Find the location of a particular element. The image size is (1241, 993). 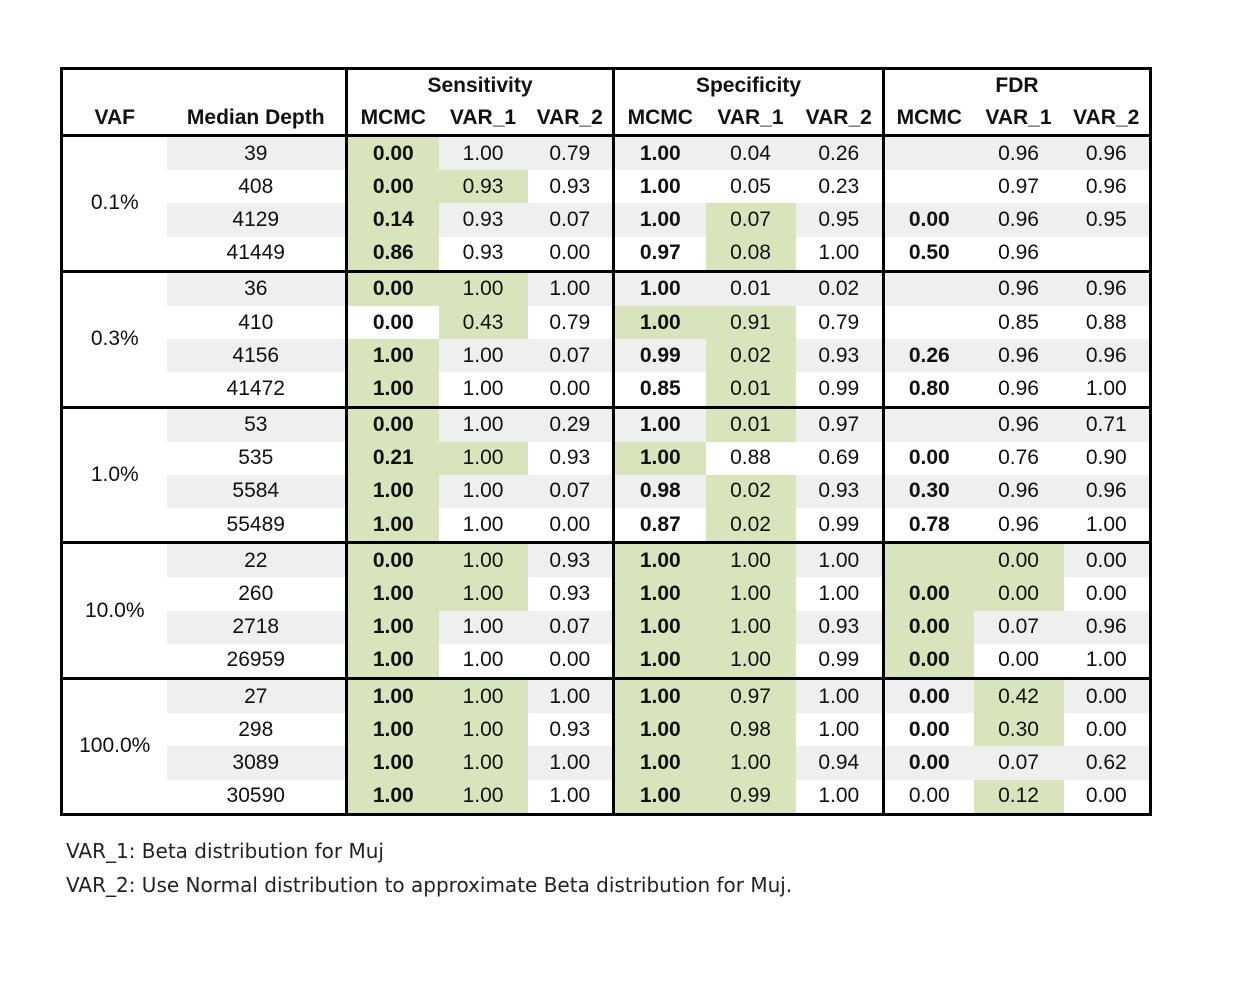

value-cell: 0.23 is located at coordinates (839, 186).